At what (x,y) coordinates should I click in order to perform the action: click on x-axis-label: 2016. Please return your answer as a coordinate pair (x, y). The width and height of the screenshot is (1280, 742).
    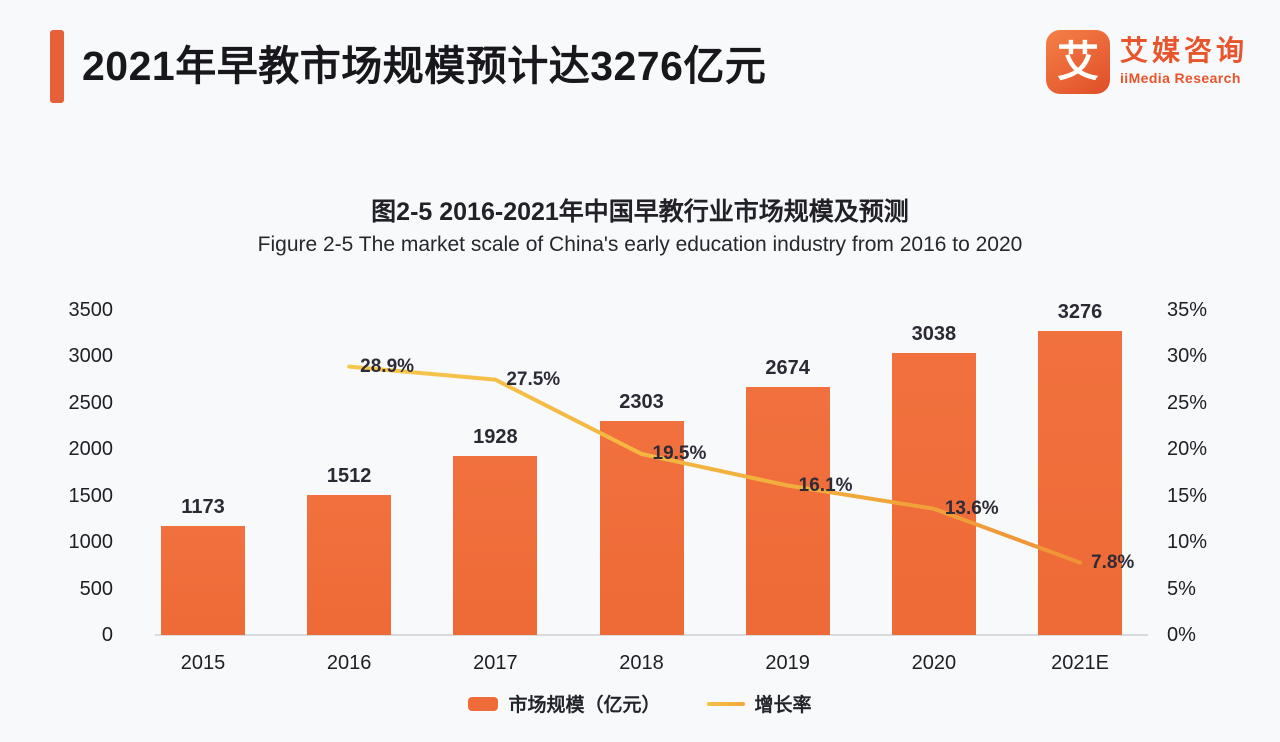
    Looking at the image, I should click on (349, 663).